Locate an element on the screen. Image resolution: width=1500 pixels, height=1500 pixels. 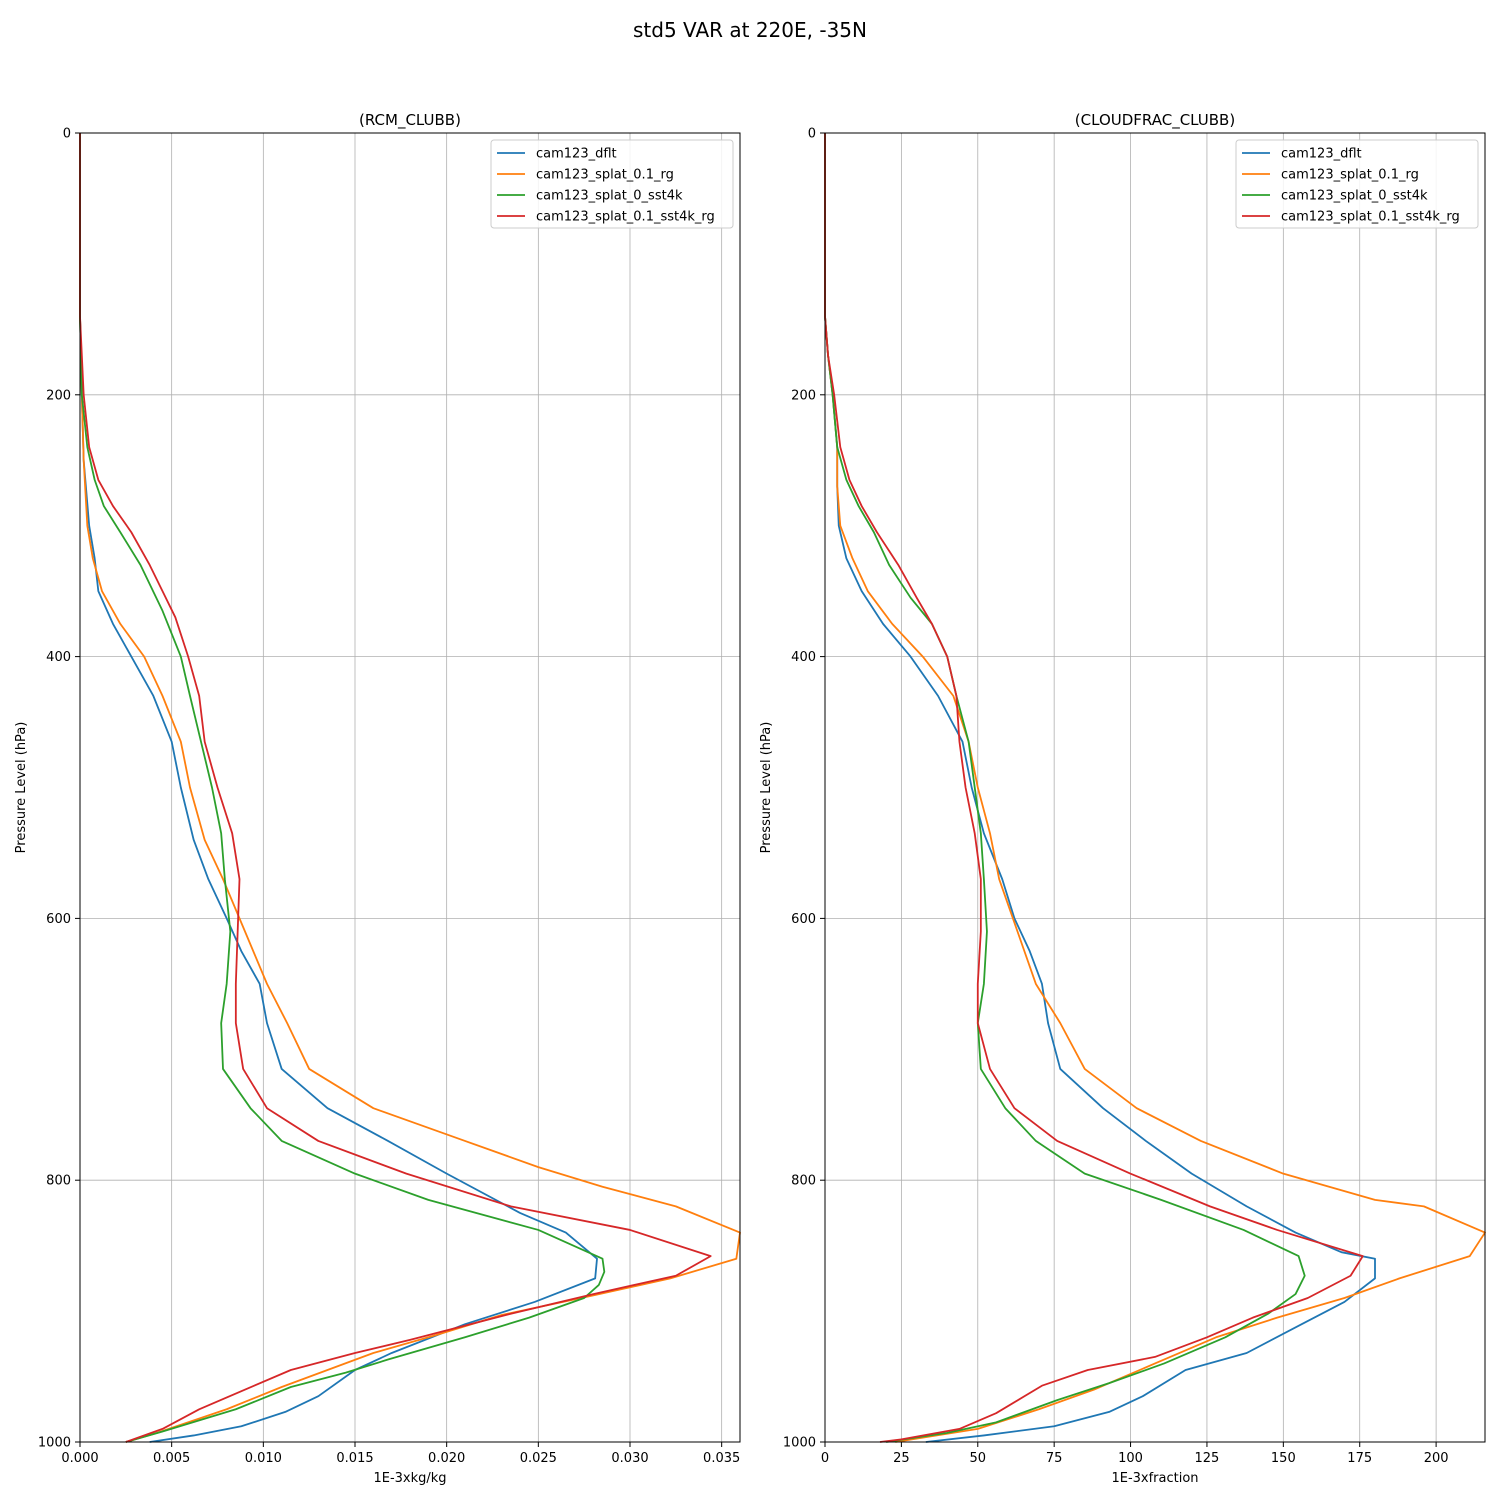
figure-title: std5 VAR at 220E, -35N is located at coordinates (750, 30).